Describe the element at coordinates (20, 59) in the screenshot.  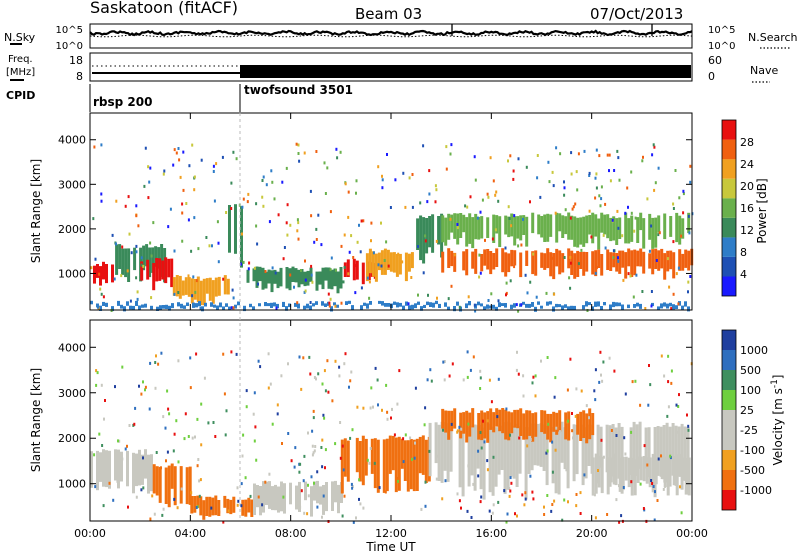
I see `freq-label-line1: Freq.` at that location.